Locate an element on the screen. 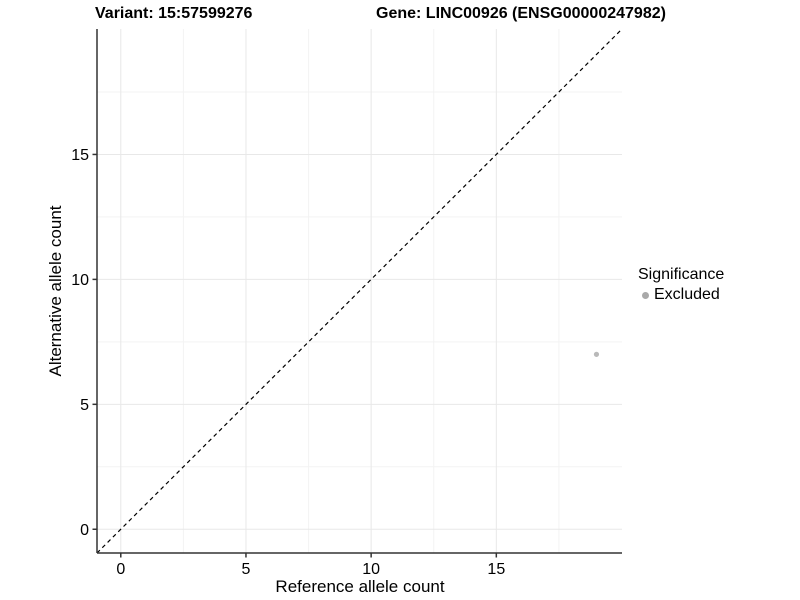 The height and width of the screenshot is (600, 800). variant-title: Variant: 15:57599276 is located at coordinates (174, 13).